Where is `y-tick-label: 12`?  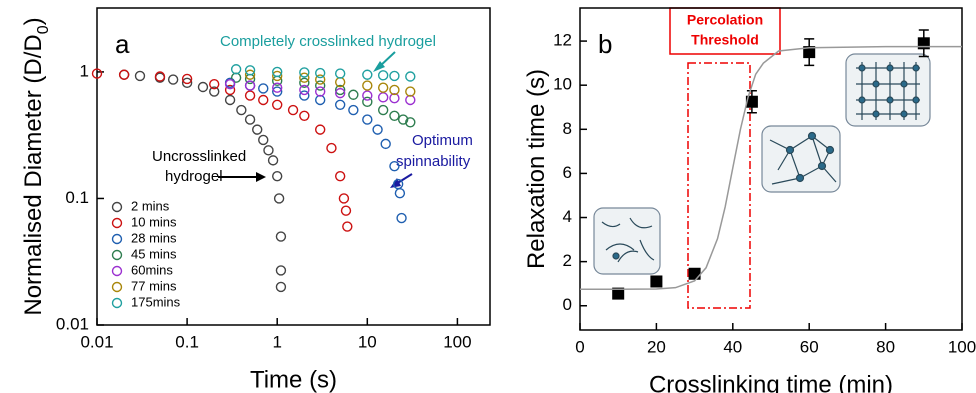
y-tick-label: 12 is located at coordinates (562, 40).